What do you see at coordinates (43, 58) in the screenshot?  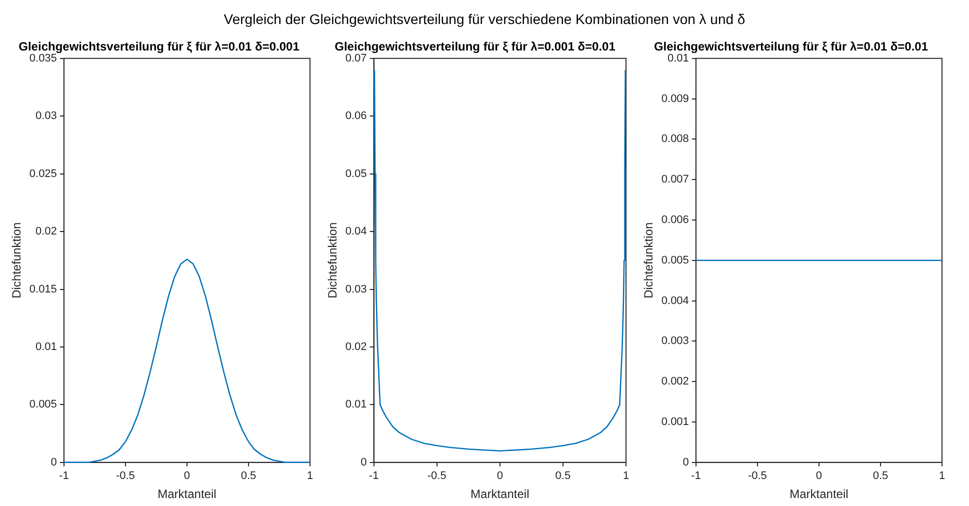 I see `y-tick-label: 0.035` at bounding box center [43, 58].